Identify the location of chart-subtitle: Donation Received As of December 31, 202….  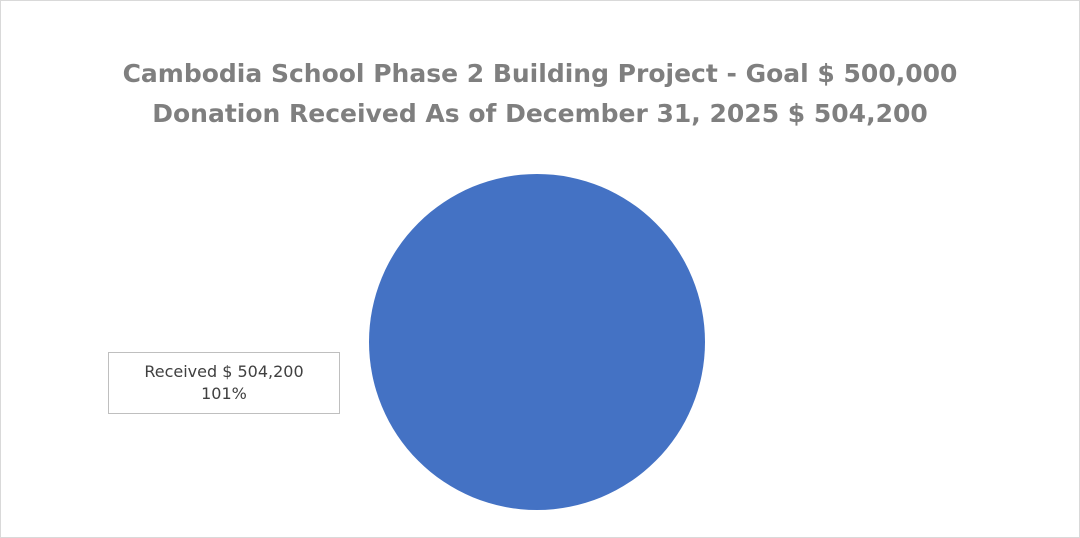
(540, 113).